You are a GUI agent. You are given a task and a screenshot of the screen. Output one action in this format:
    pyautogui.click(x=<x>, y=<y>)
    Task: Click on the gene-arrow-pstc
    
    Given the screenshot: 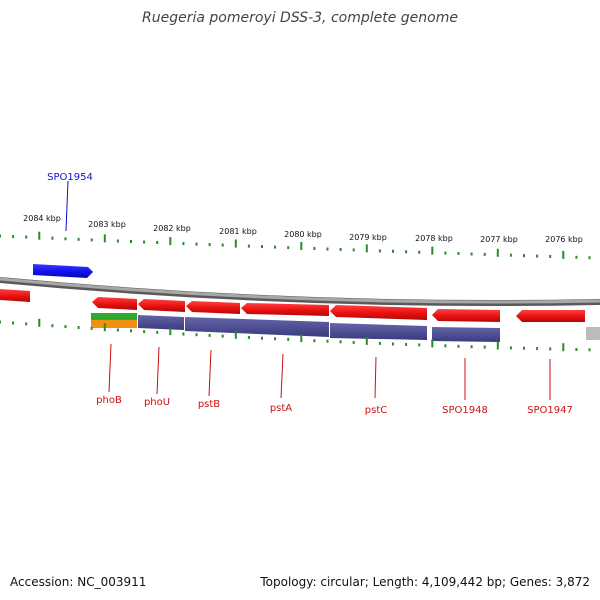 What is the action you would take?
    pyautogui.click(x=378, y=312)
    